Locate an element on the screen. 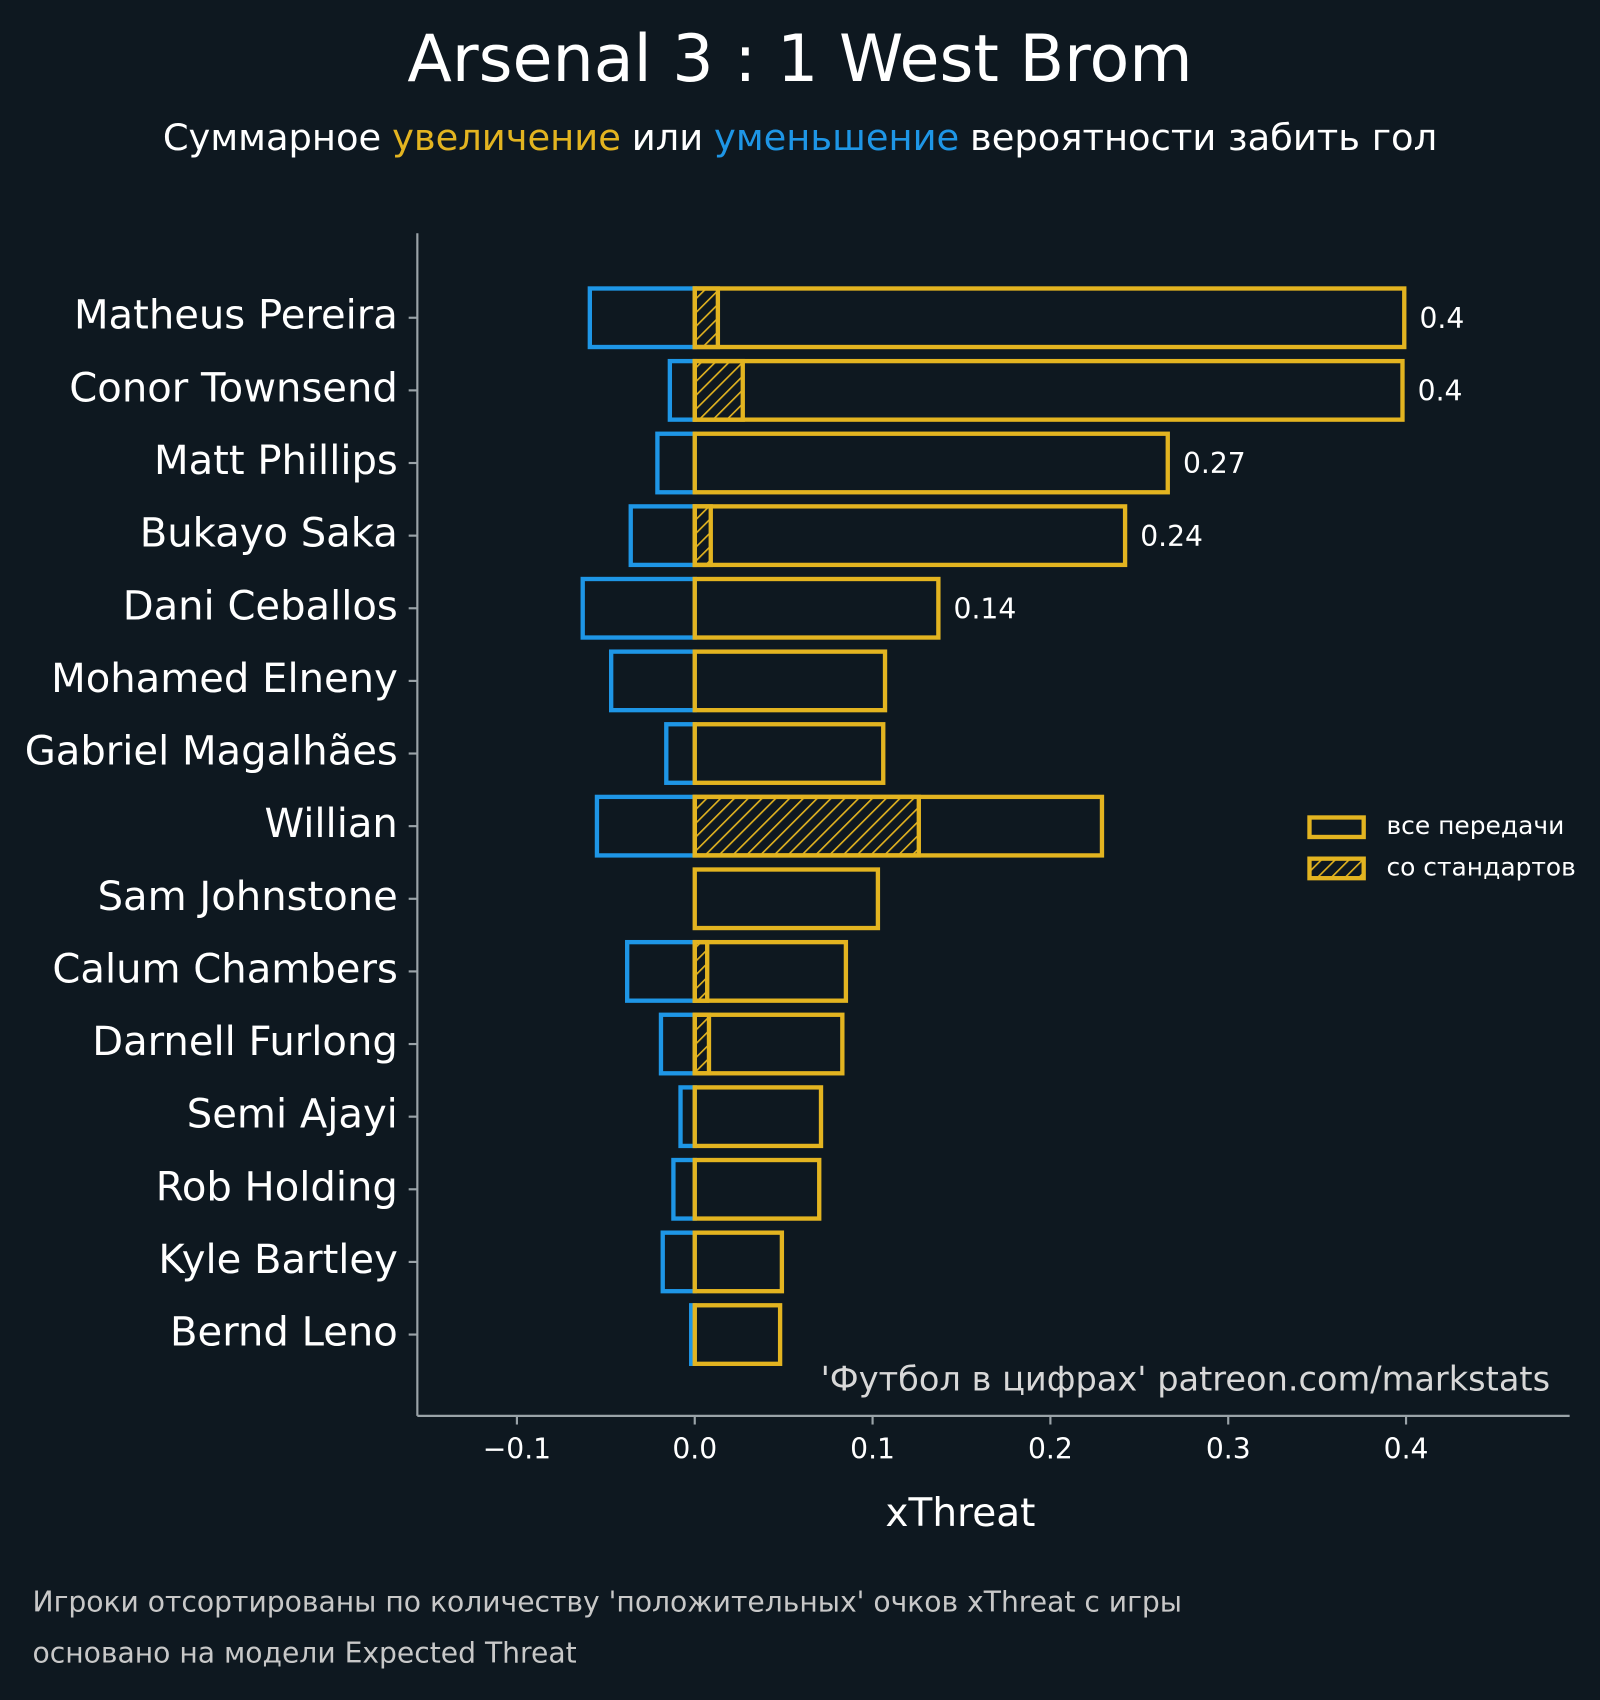  x-tick-label: 0.3 is located at coordinates (1228, 1449).